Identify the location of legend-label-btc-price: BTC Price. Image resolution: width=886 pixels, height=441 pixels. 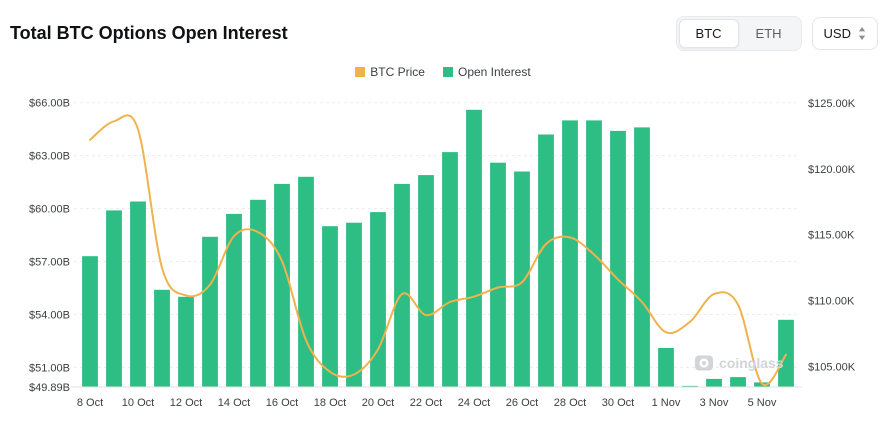
(397, 72).